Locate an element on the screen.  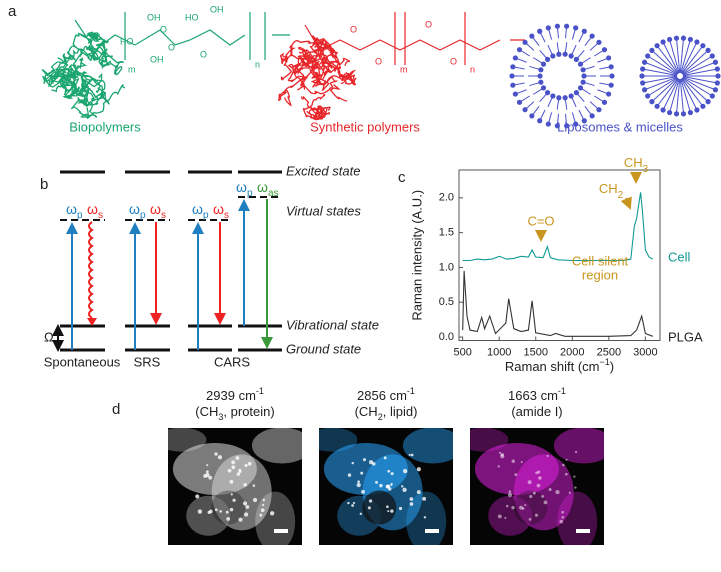
beam-label: ωp is located at coordinates (74, 211).